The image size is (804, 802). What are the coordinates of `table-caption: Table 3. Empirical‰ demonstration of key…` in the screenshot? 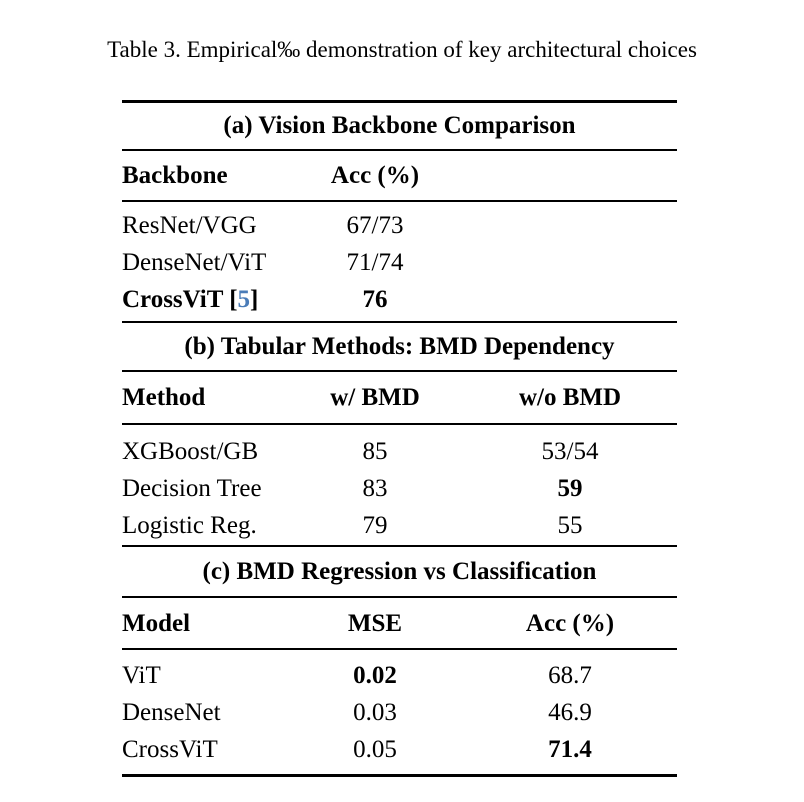 It's located at (402, 49).